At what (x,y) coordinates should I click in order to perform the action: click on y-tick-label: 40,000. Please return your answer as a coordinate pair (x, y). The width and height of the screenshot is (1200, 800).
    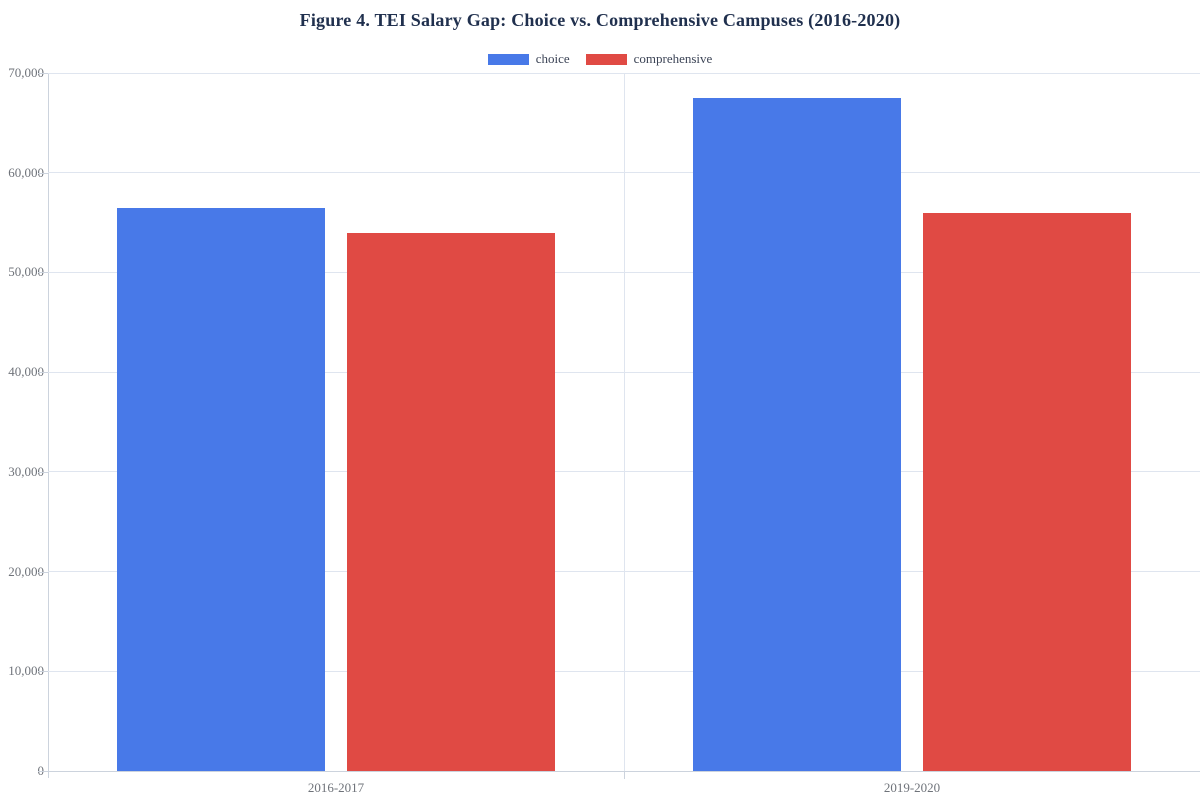
    Looking at the image, I should click on (26, 372).